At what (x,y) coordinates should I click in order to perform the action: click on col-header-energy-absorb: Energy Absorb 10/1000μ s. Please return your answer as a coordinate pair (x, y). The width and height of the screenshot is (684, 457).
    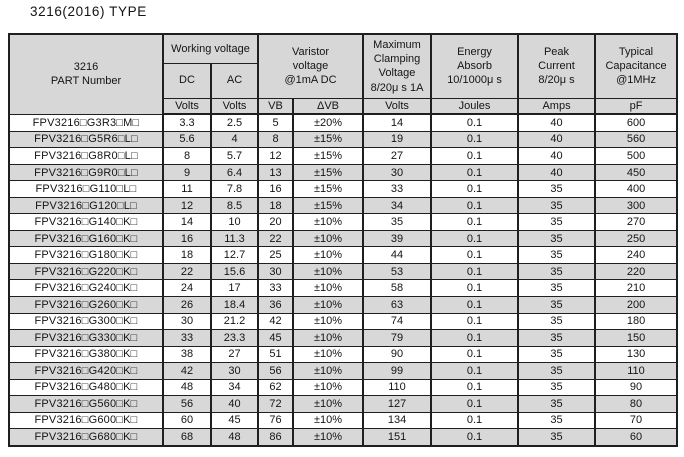
    Looking at the image, I should click on (475, 66).